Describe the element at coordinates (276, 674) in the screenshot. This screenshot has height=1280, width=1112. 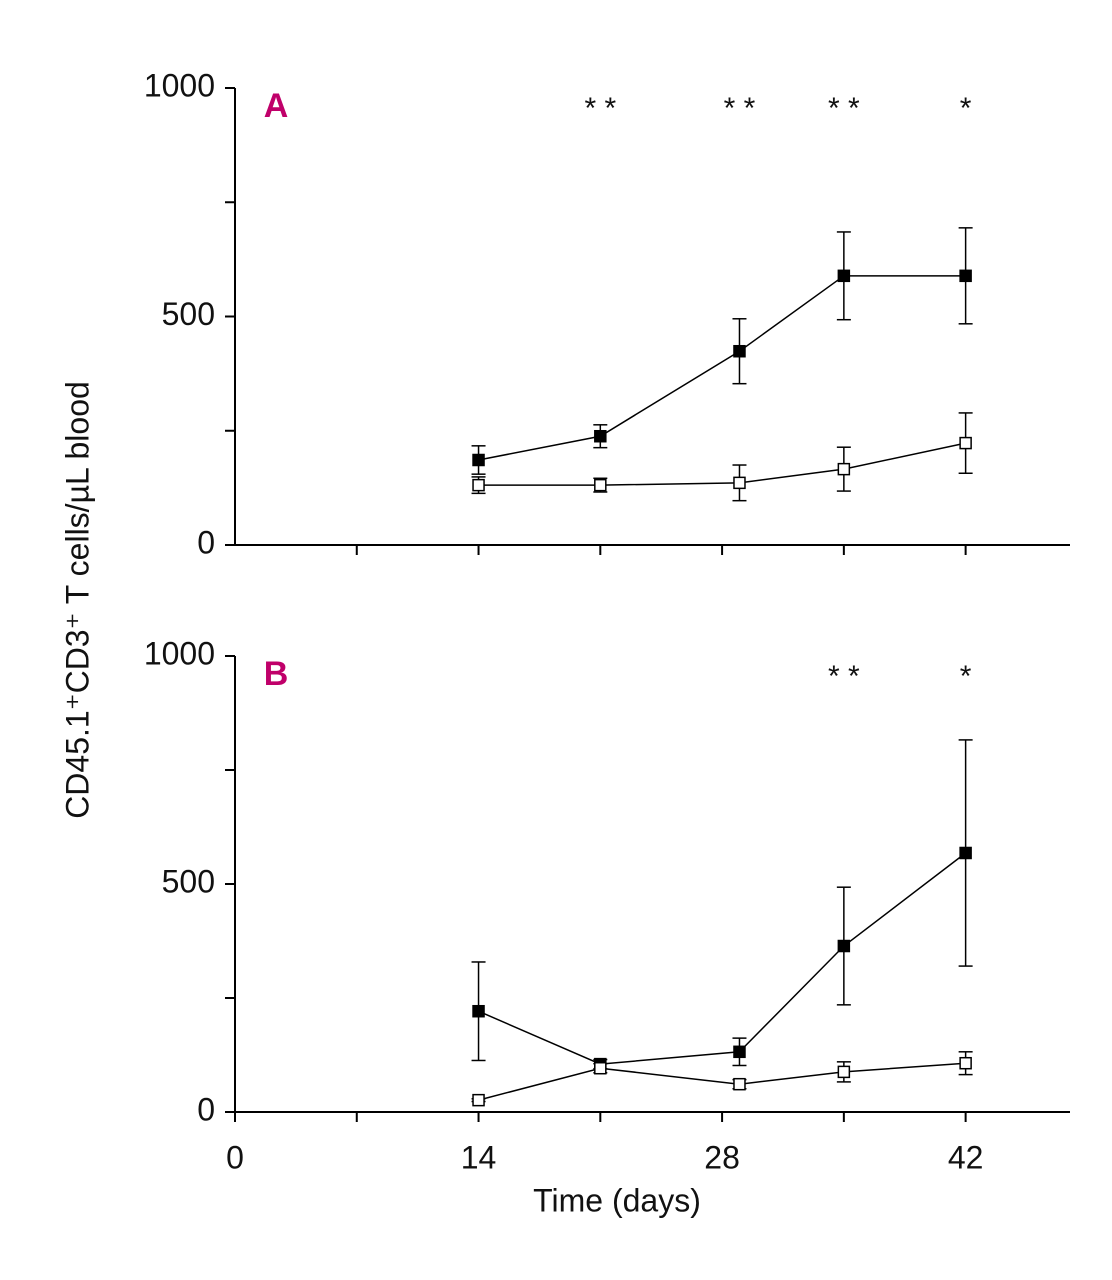
I see `panel-label: B` at that location.